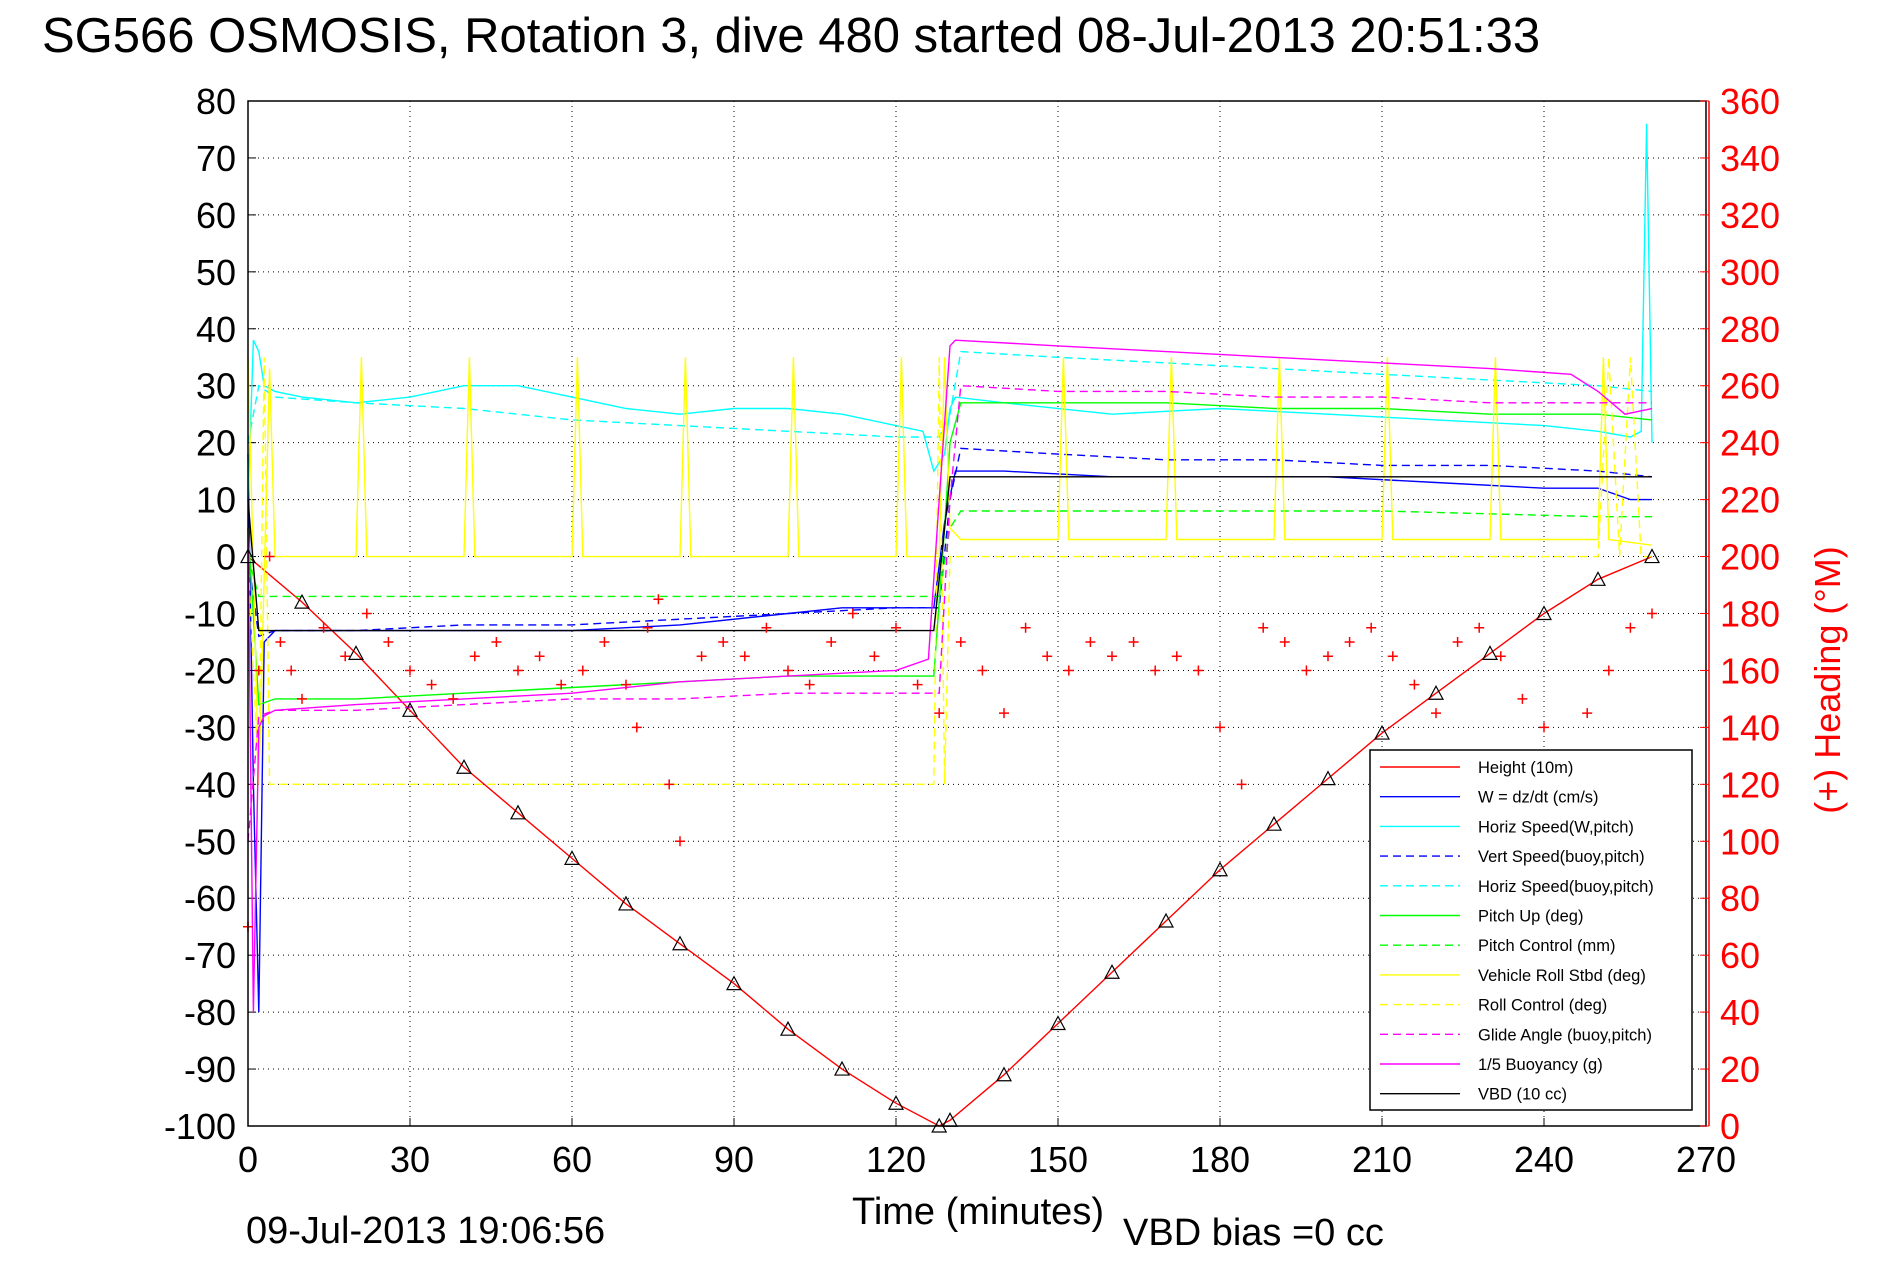 This screenshot has height=1262, width=1891. Describe the element at coordinates (1740, 1012) in the screenshot. I see `y2-tick-label: 40` at that location.